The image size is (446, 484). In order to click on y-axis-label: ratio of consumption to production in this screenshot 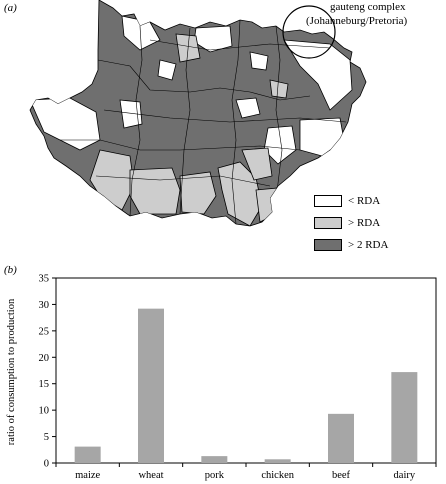, I will do `click(11, 371)`.